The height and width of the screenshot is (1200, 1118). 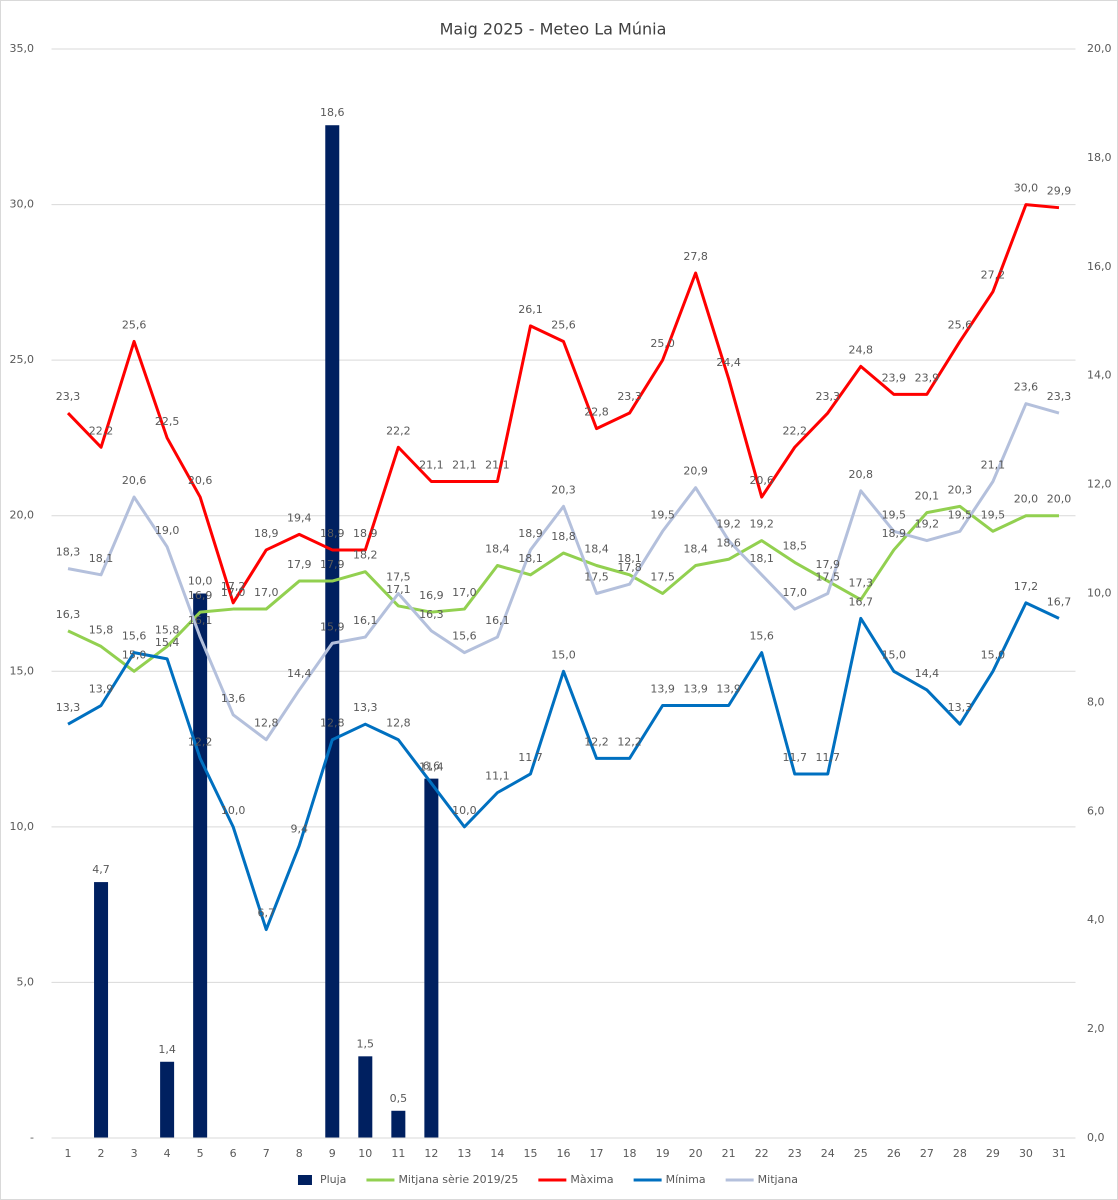 What do you see at coordinates (266, 913) in the screenshot?
I see `data-label: 6,7` at bounding box center [266, 913].